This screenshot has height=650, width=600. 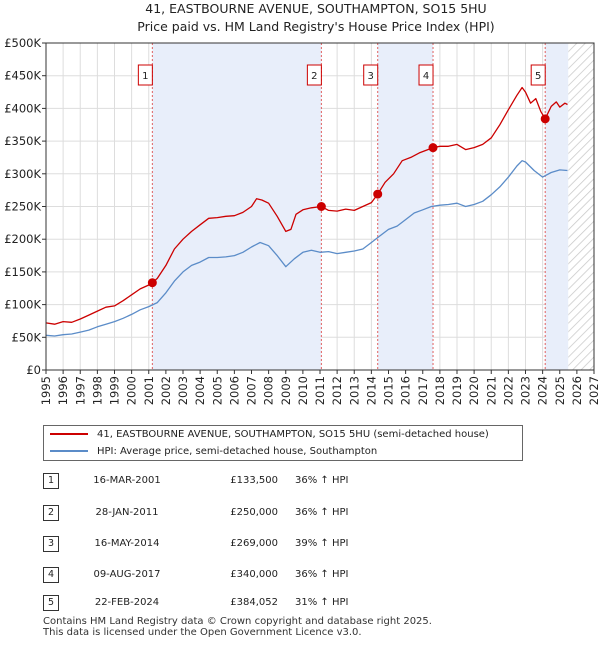 What do you see at coordinates (22, 239) in the screenshot?
I see `y-tick-label: £200K` at bounding box center [22, 239].